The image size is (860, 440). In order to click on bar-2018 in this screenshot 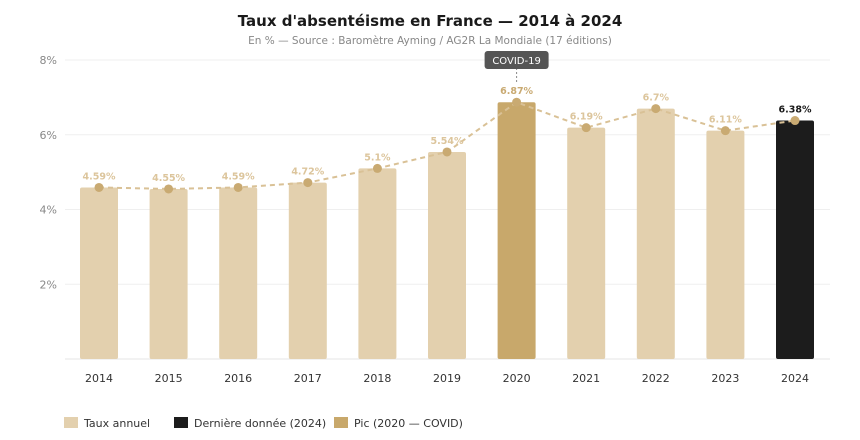, I will do `click(377, 263)`.